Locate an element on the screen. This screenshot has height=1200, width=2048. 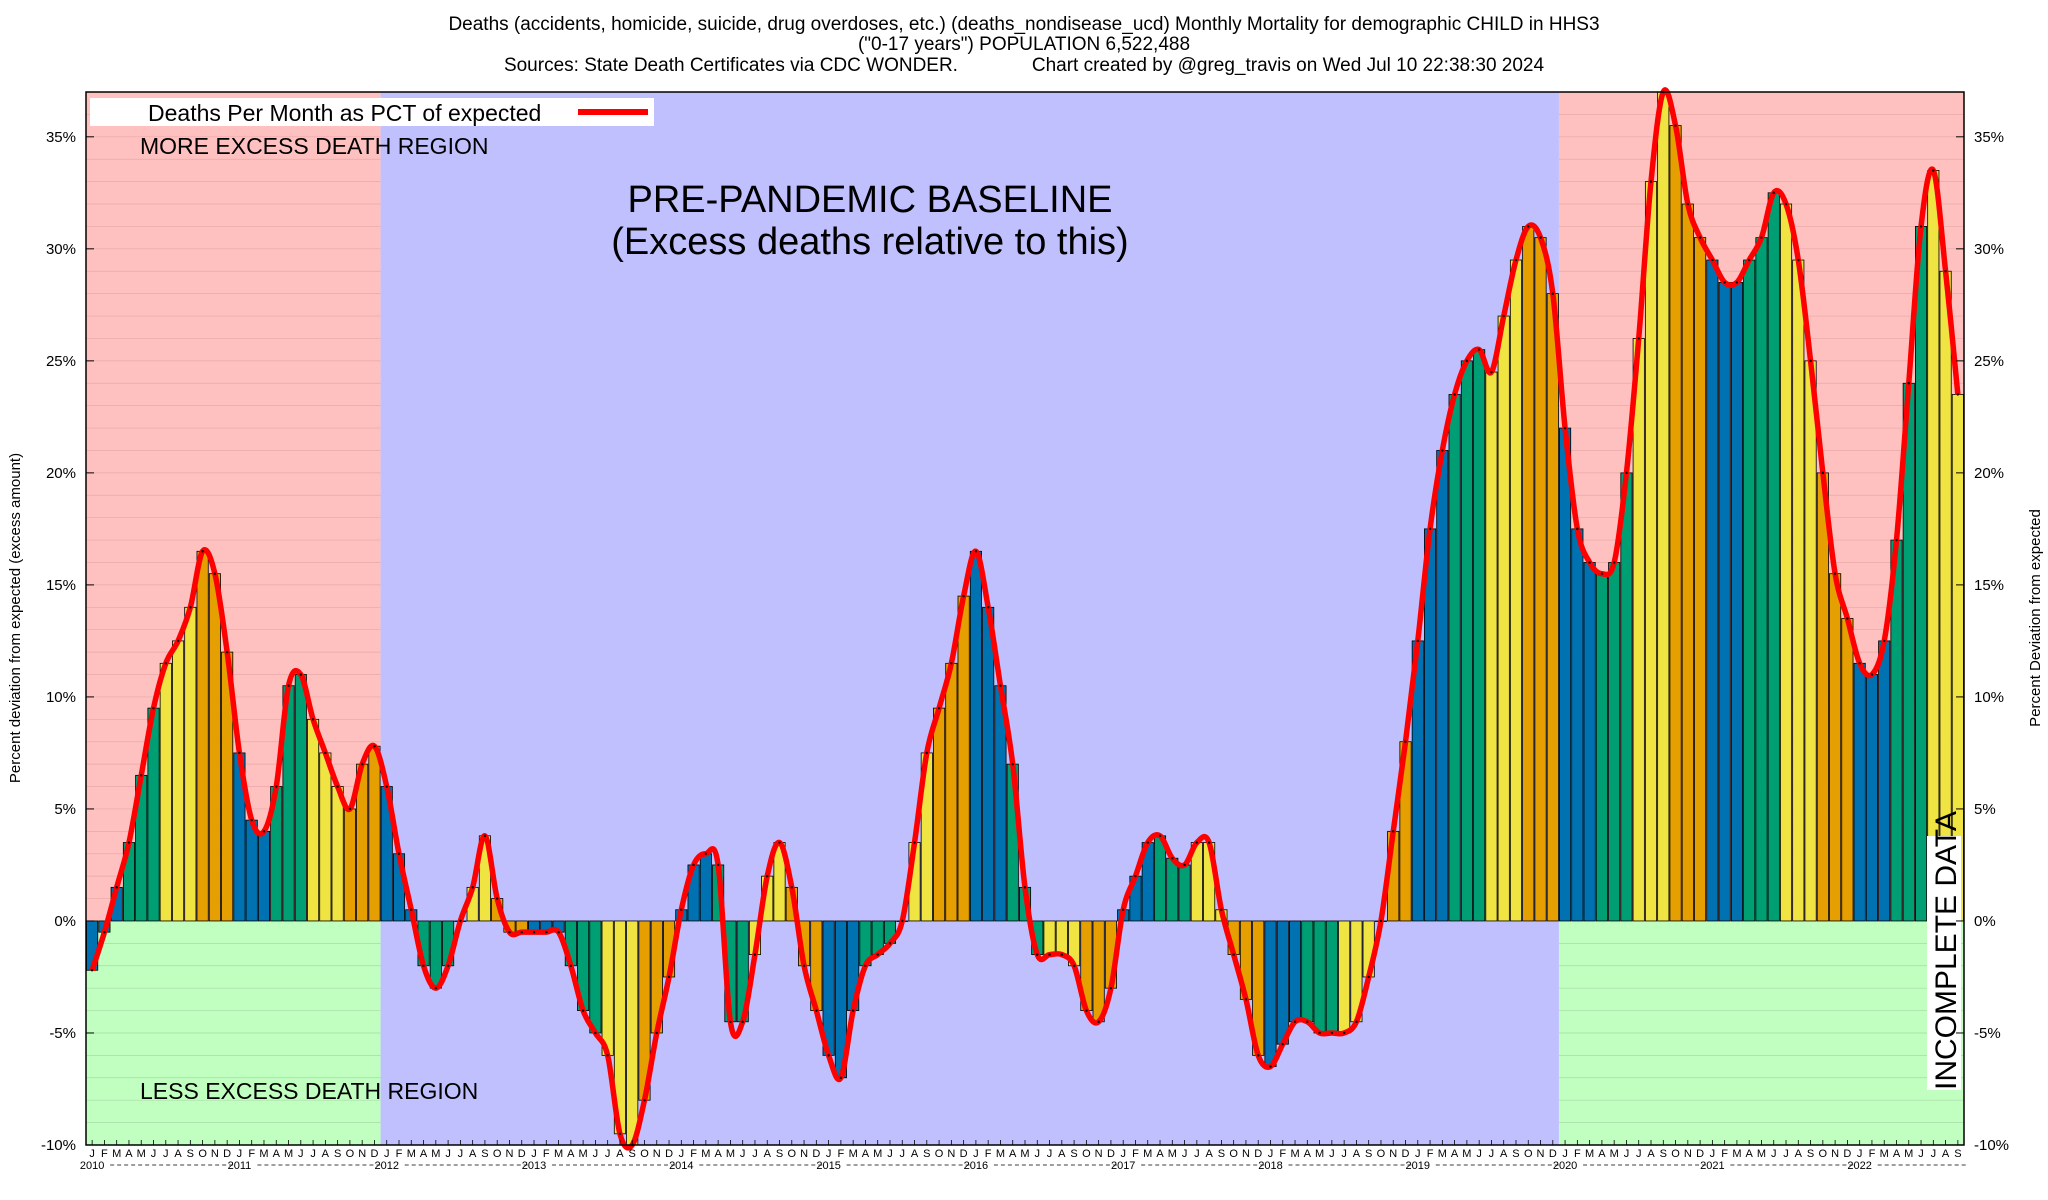
y-tick-label-right: 15% is located at coordinates (1989, 585).